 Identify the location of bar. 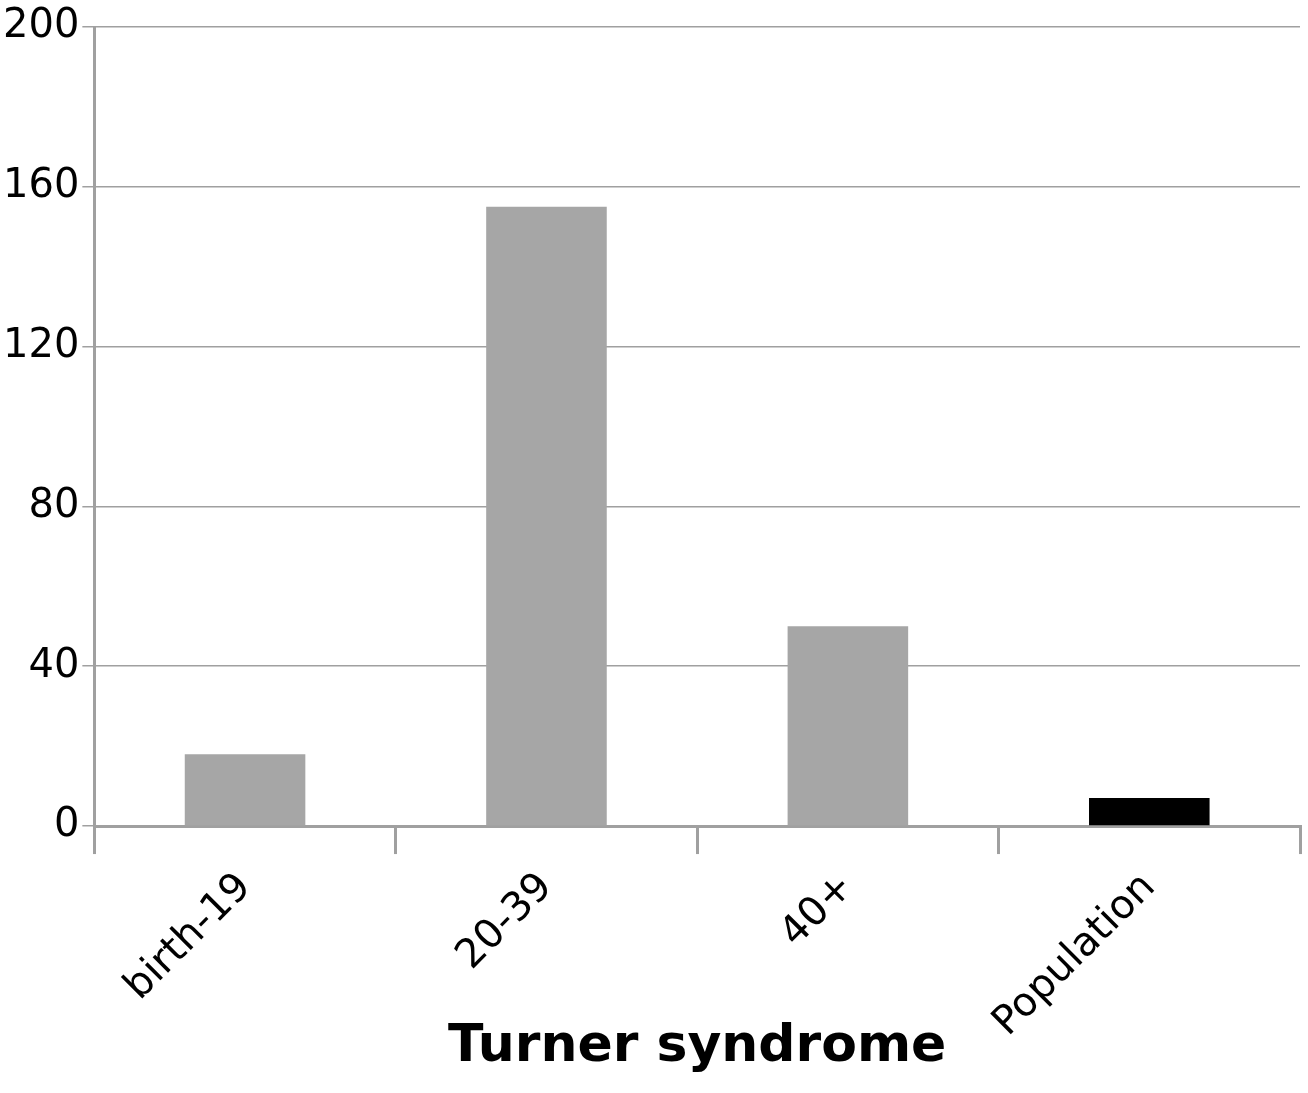
(1149, 812).